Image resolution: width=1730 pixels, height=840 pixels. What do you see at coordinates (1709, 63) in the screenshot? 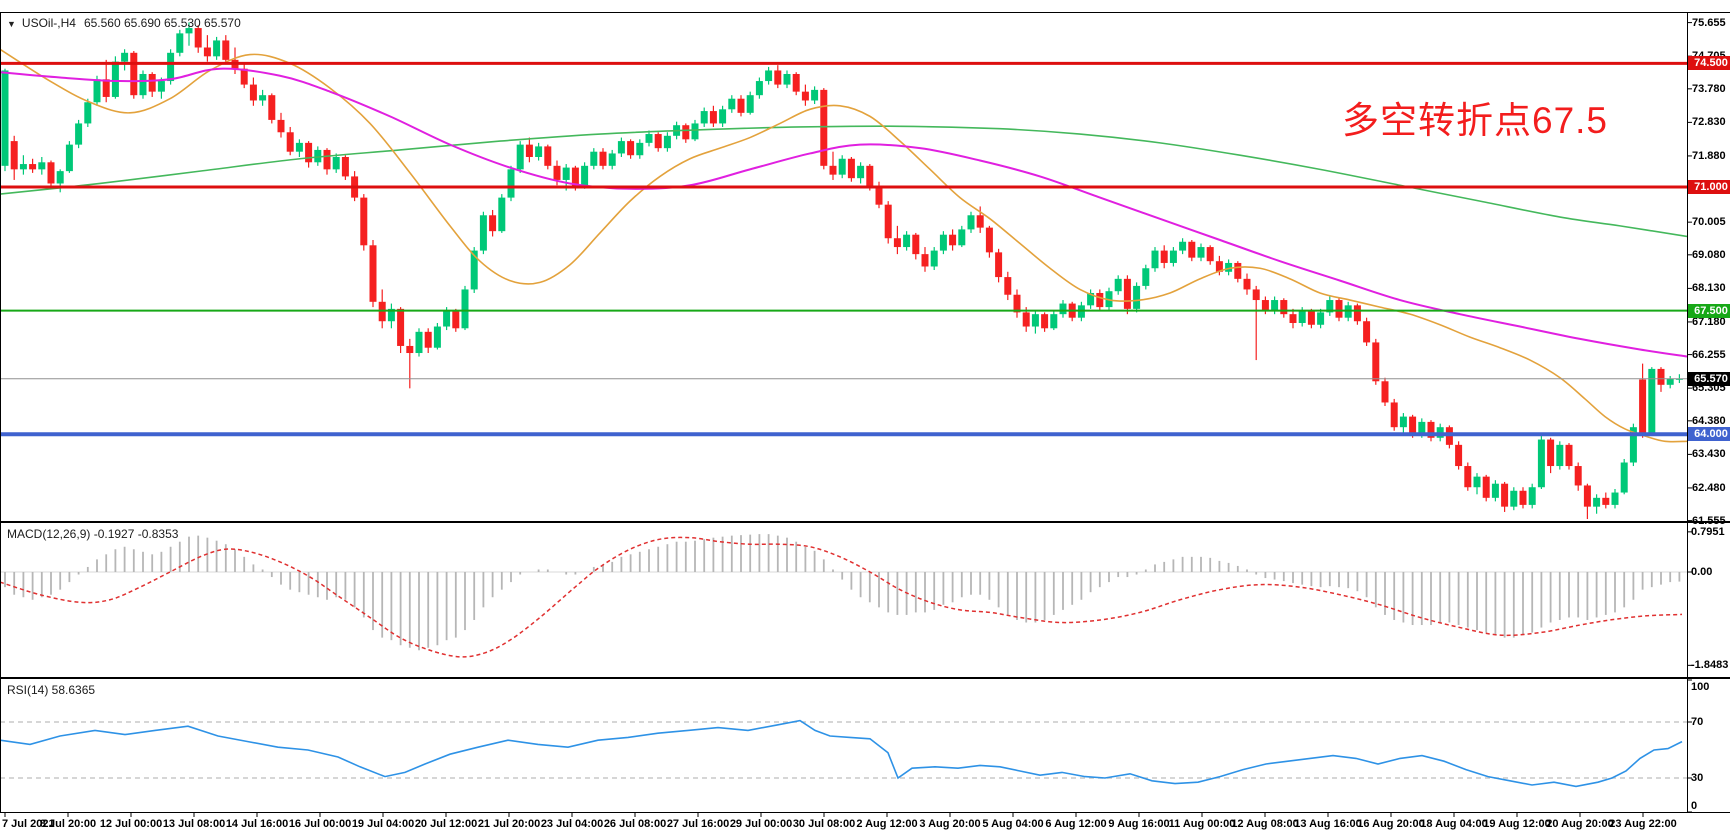
I see `price-level-badge: 74.500` at bounding box center [1709, 63].